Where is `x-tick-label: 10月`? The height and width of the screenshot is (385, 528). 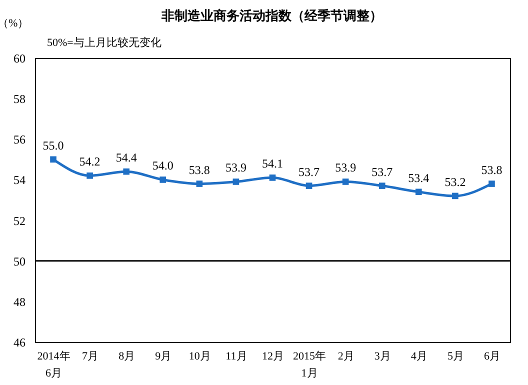
x-tick-label: 10月 is located at coordinates (199, 356).